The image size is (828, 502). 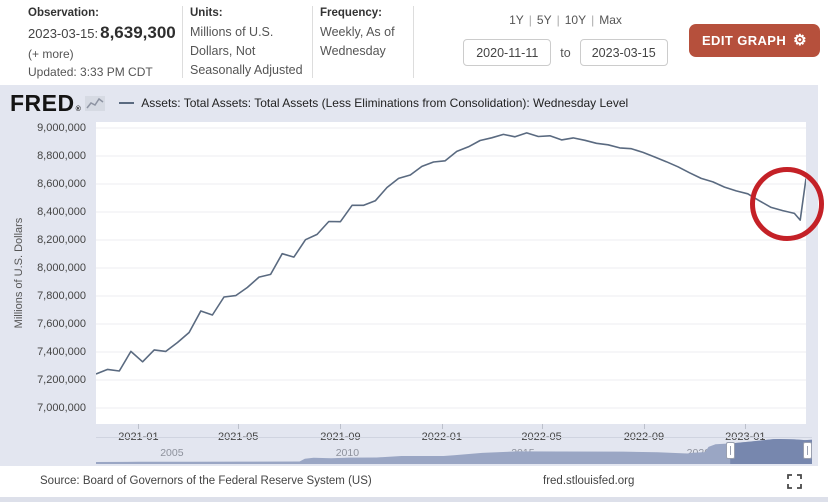 What do you see at coordinates (351, 13) in the screenshot?
I see `frequency-label: Frequency:` at bounding box center [351, 13].